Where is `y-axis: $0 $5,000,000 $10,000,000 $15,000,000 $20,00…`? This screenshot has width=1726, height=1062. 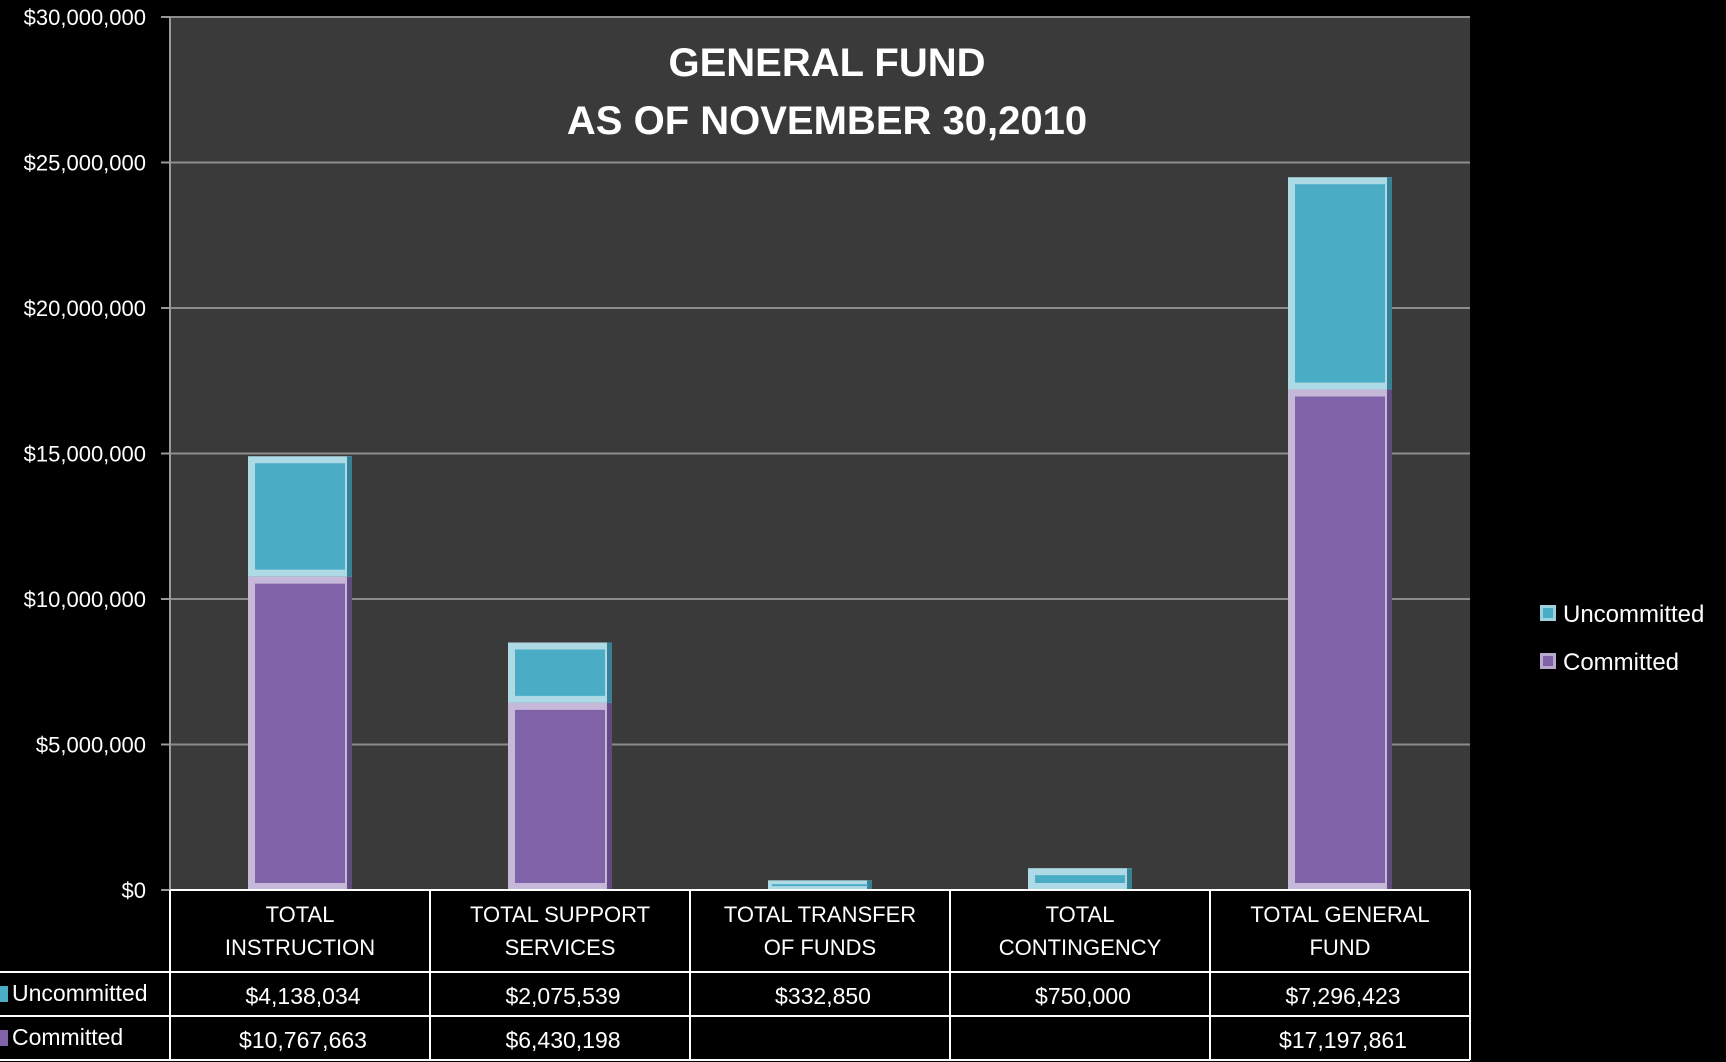 y-axis: $0 $5,000,000 $10,000,000 $15,000,000 $20,00… is located at coordinates (97, 454).